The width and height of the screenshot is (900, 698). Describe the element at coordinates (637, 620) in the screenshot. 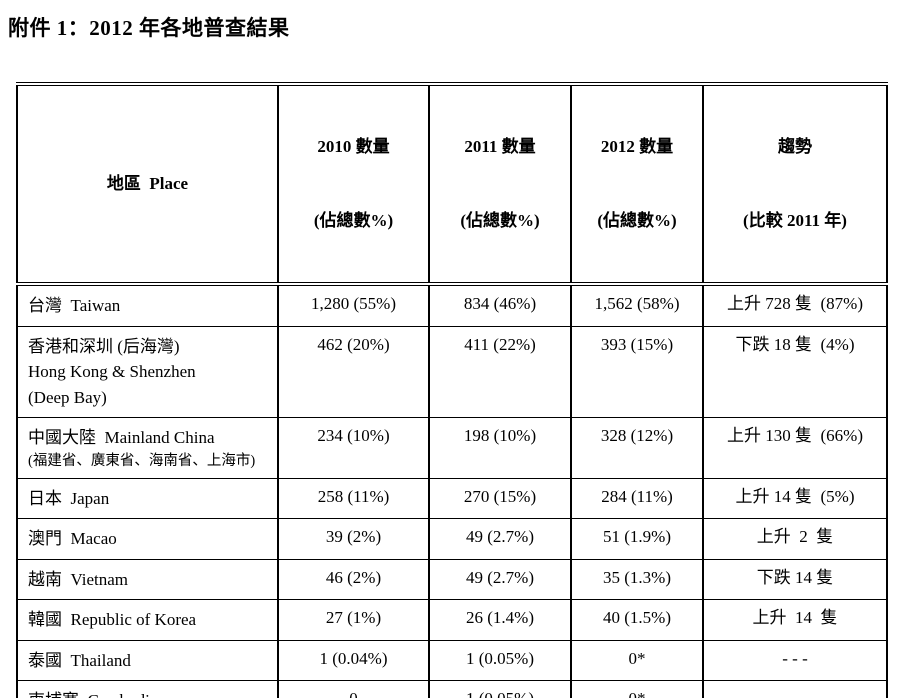

I see `count-2012-cell: 40 (1.5%)` at that location.